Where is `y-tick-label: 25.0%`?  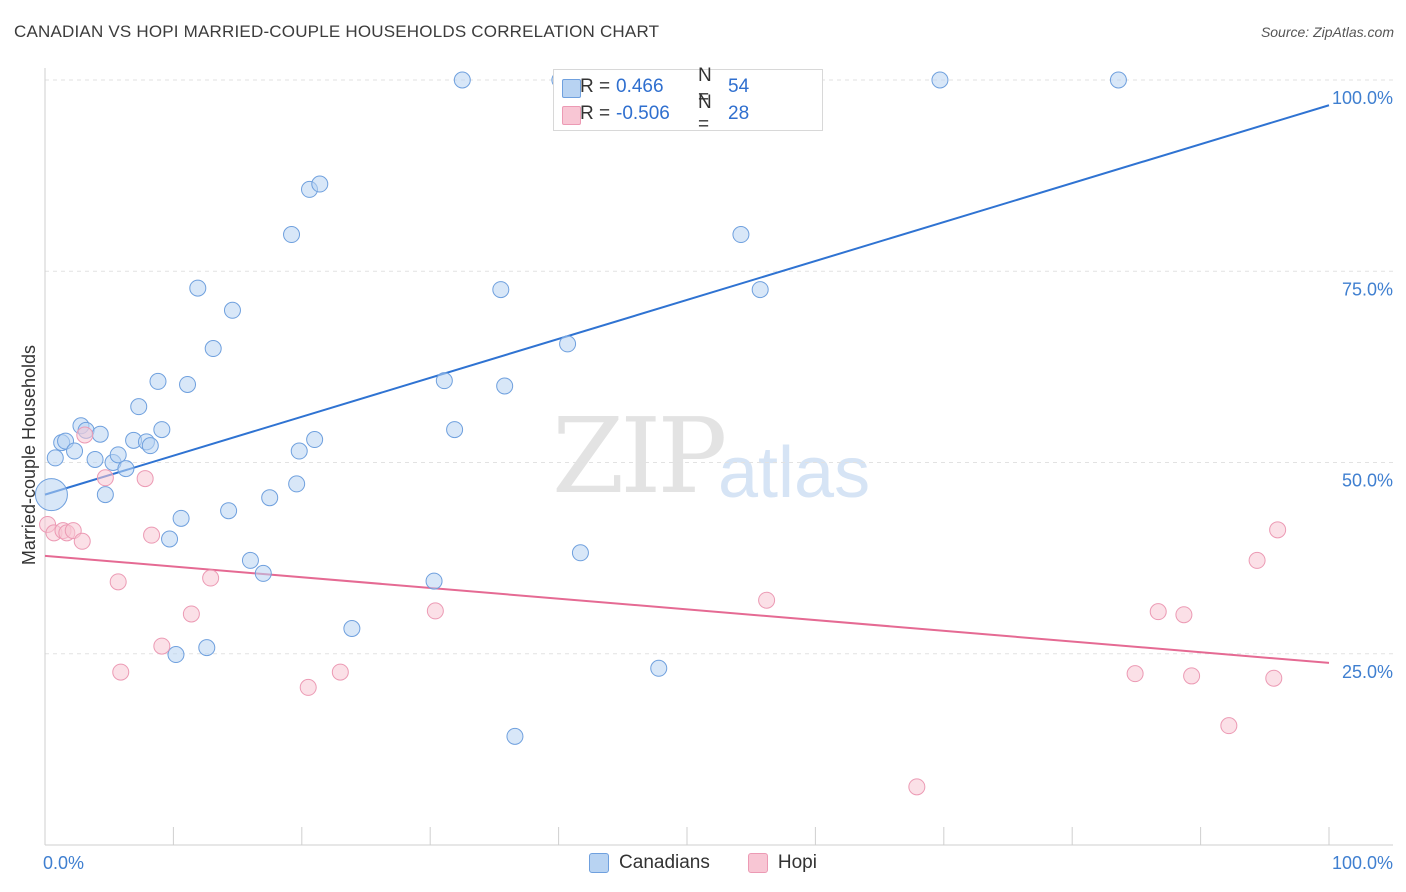
y-tick-label: 25.0% is located at coordinates (1367, 672).